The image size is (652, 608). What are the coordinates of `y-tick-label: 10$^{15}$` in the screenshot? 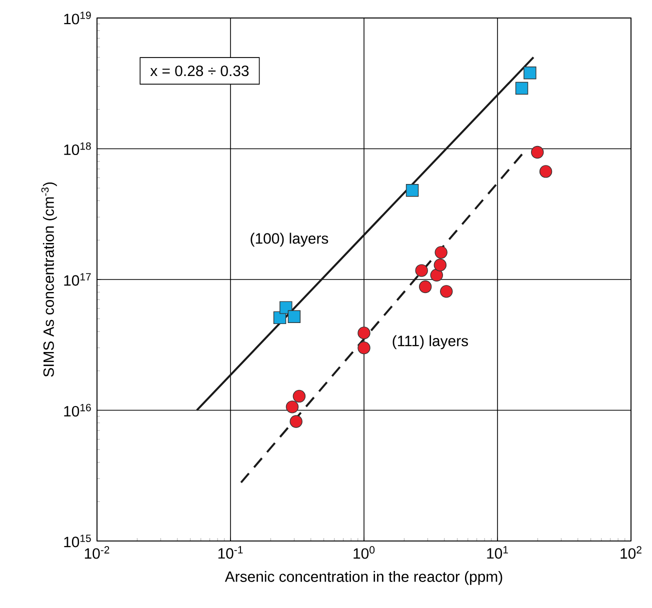 It's located at (77, 541).